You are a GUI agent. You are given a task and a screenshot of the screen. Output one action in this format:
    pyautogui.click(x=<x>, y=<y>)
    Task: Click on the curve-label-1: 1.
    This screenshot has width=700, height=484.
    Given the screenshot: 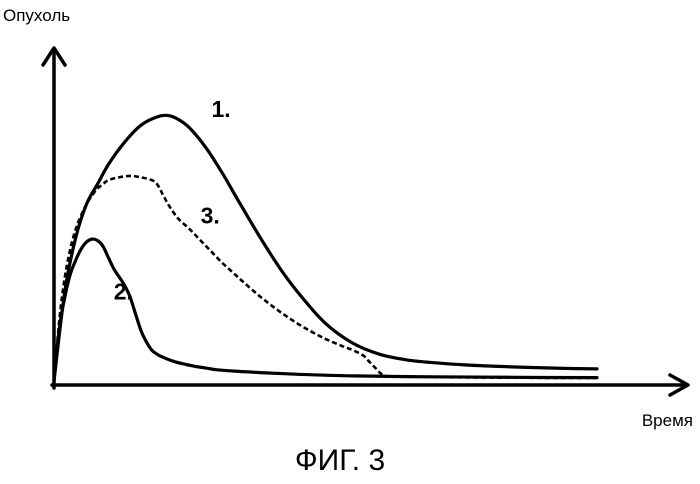 What is the action you would take?
    pyautogui.click(x=221, y=109)
    